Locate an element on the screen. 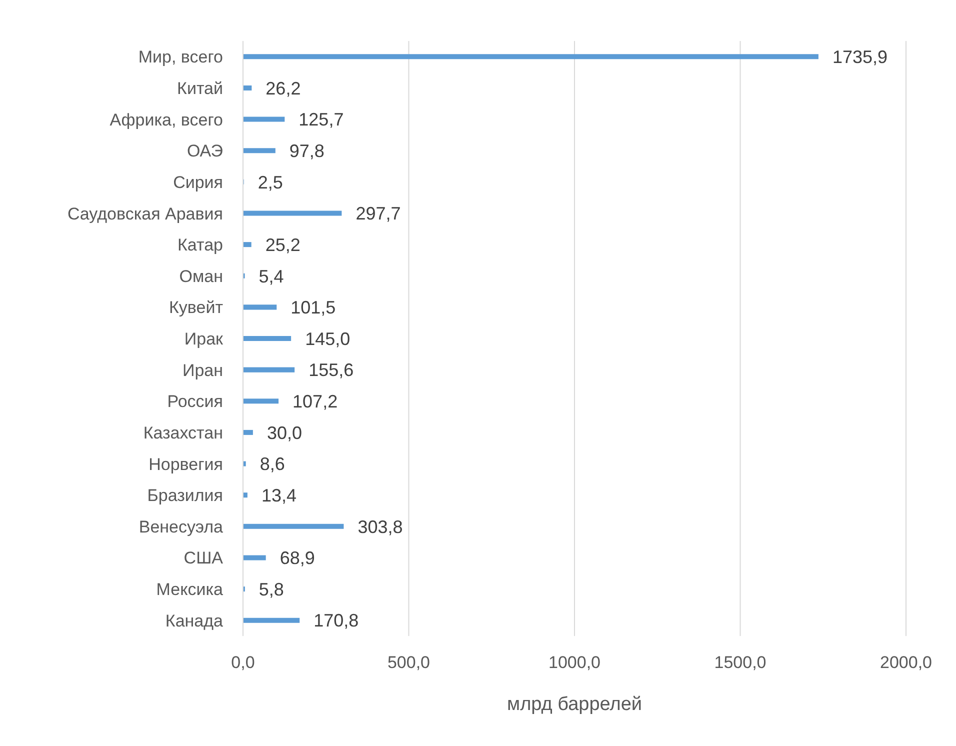 This screenshot has width=956, height=746. x-tick-label: 1000,0 is located at coordinates (574, 662).